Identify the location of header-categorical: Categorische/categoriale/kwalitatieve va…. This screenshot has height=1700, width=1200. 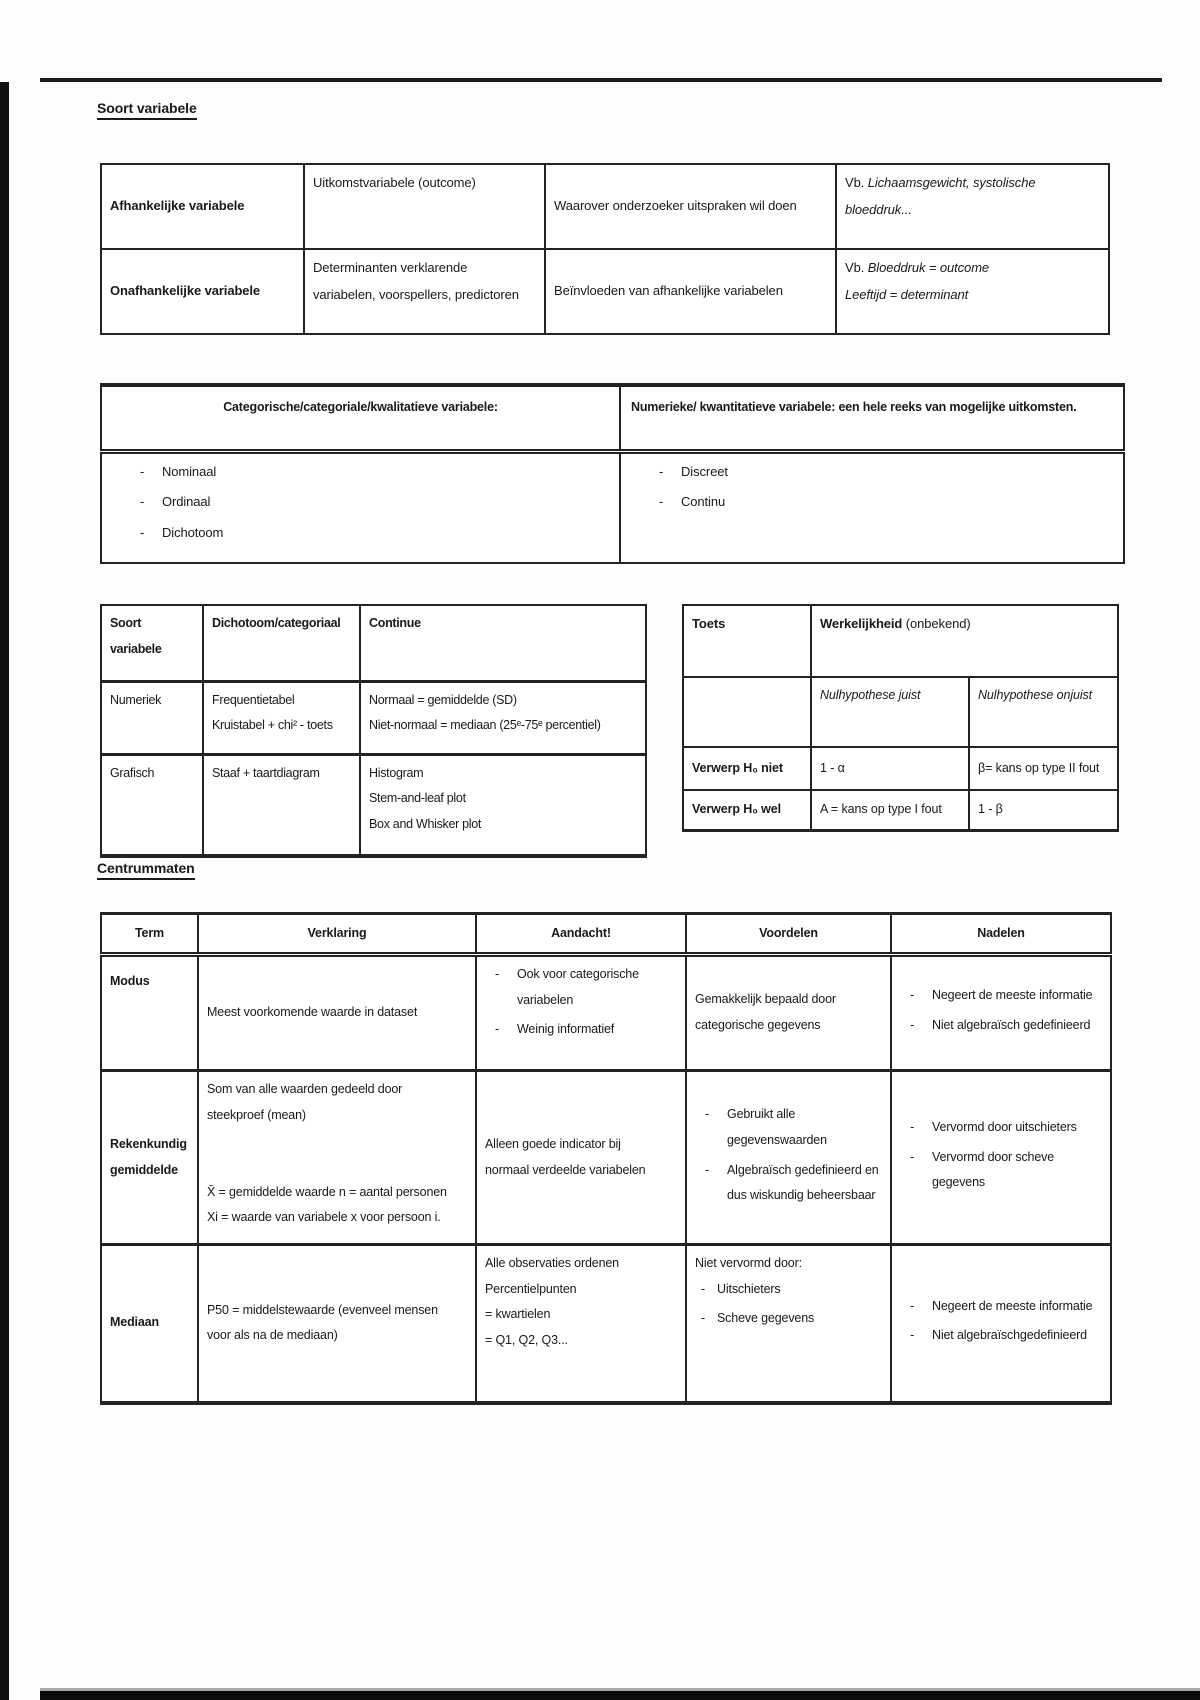
(360, 418).